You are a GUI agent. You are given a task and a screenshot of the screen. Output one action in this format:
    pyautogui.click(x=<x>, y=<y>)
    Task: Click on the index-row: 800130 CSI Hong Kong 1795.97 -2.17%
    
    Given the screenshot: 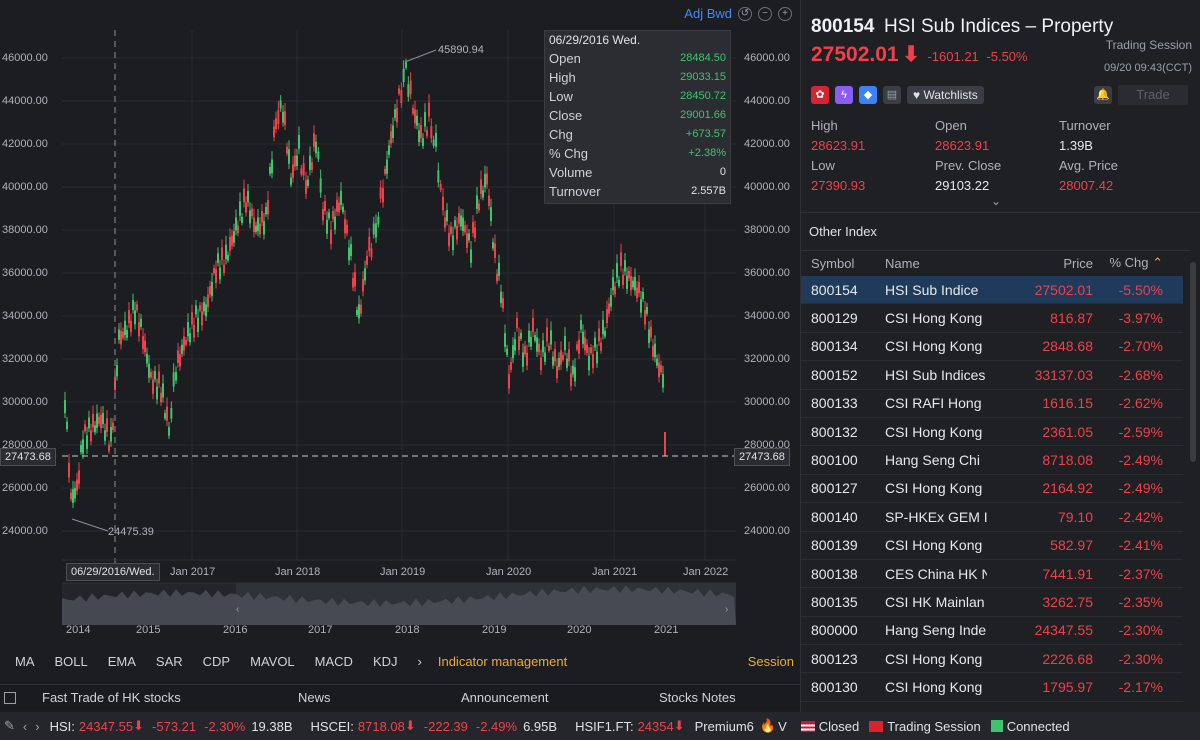 What is the action you would take?
    pyautogui.click(x=992, y=687)
    